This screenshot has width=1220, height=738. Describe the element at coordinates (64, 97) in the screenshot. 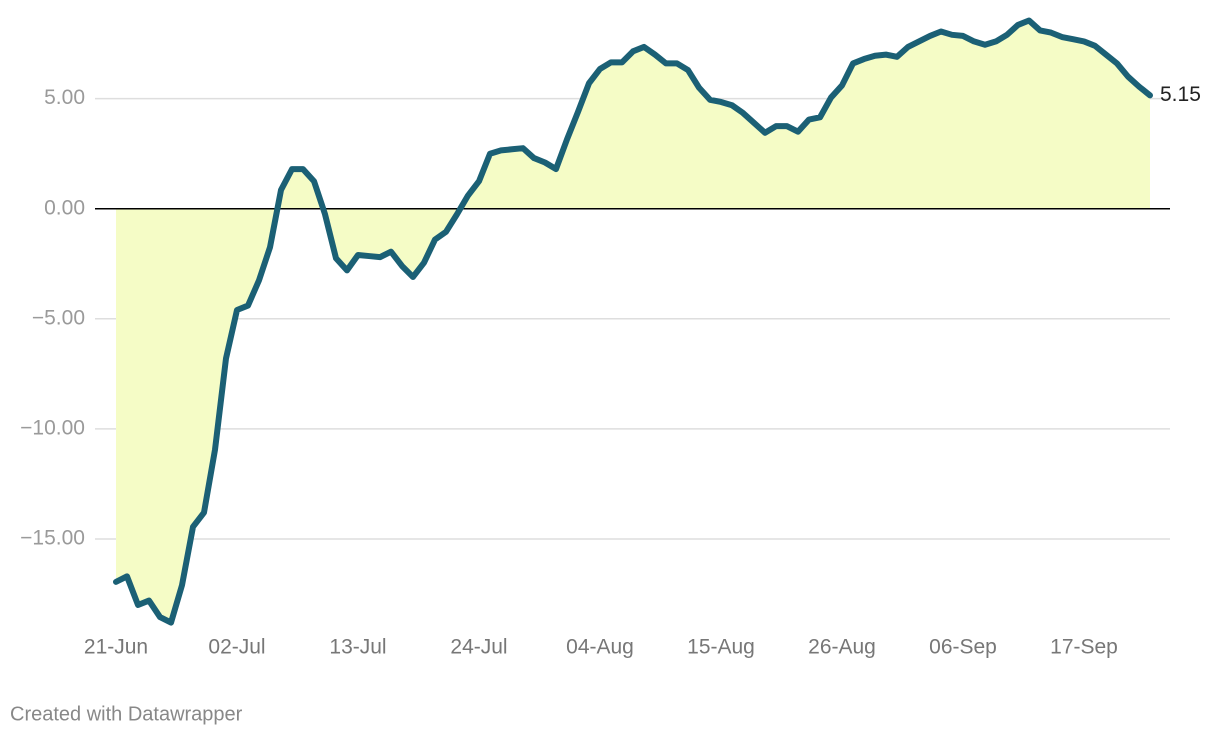

I see `y-tick-label: 5.00` at that location.